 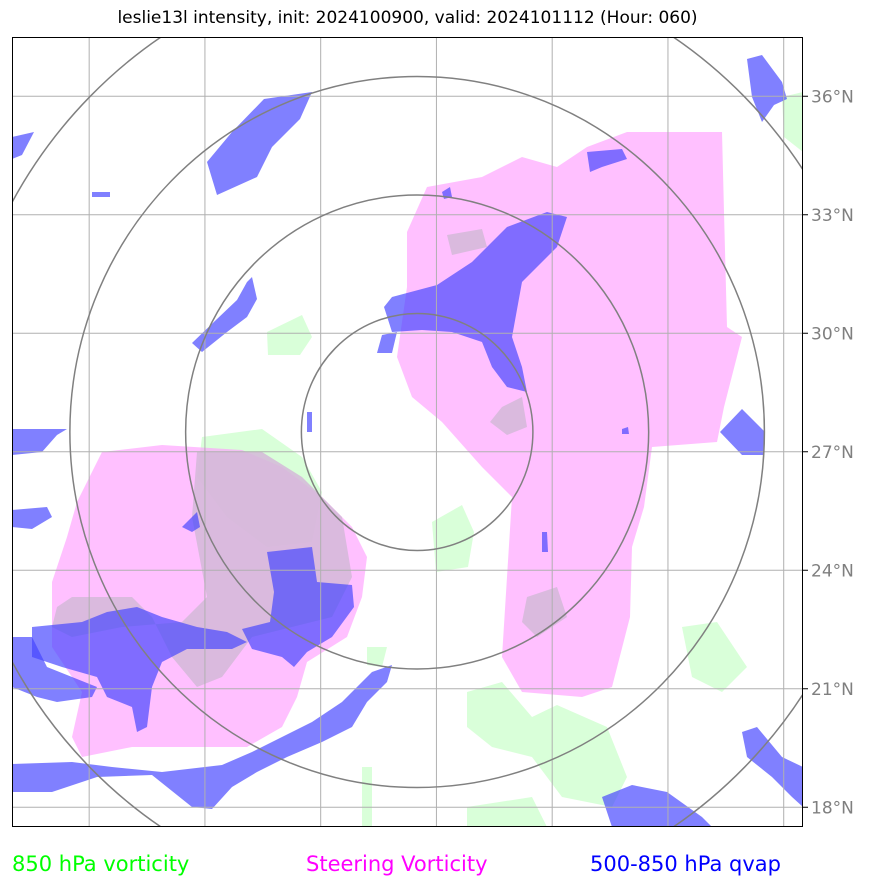 What do you see at coordinates (832, 216) in the screenshot?
I see `lat-tick-label: 33°N` at bounding box center [832, 216].